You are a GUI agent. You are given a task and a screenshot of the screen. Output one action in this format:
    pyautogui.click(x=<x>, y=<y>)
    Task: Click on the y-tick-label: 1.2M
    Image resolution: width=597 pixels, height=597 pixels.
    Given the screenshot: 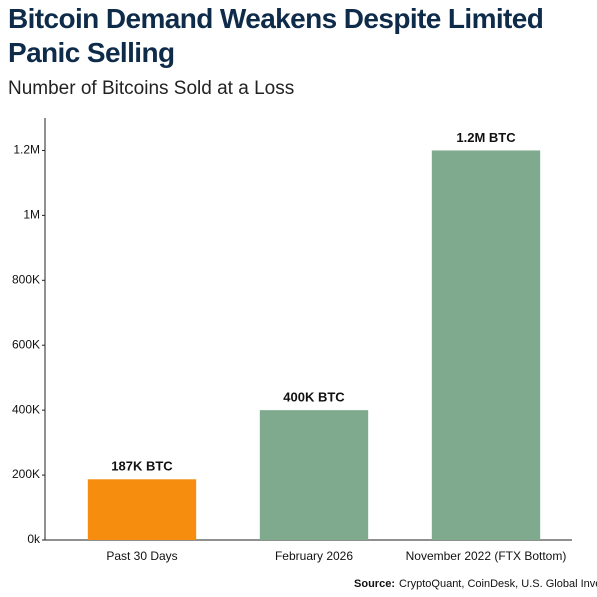 What is the action you would take?
    pyautogui.click(x=26, y=150)
    